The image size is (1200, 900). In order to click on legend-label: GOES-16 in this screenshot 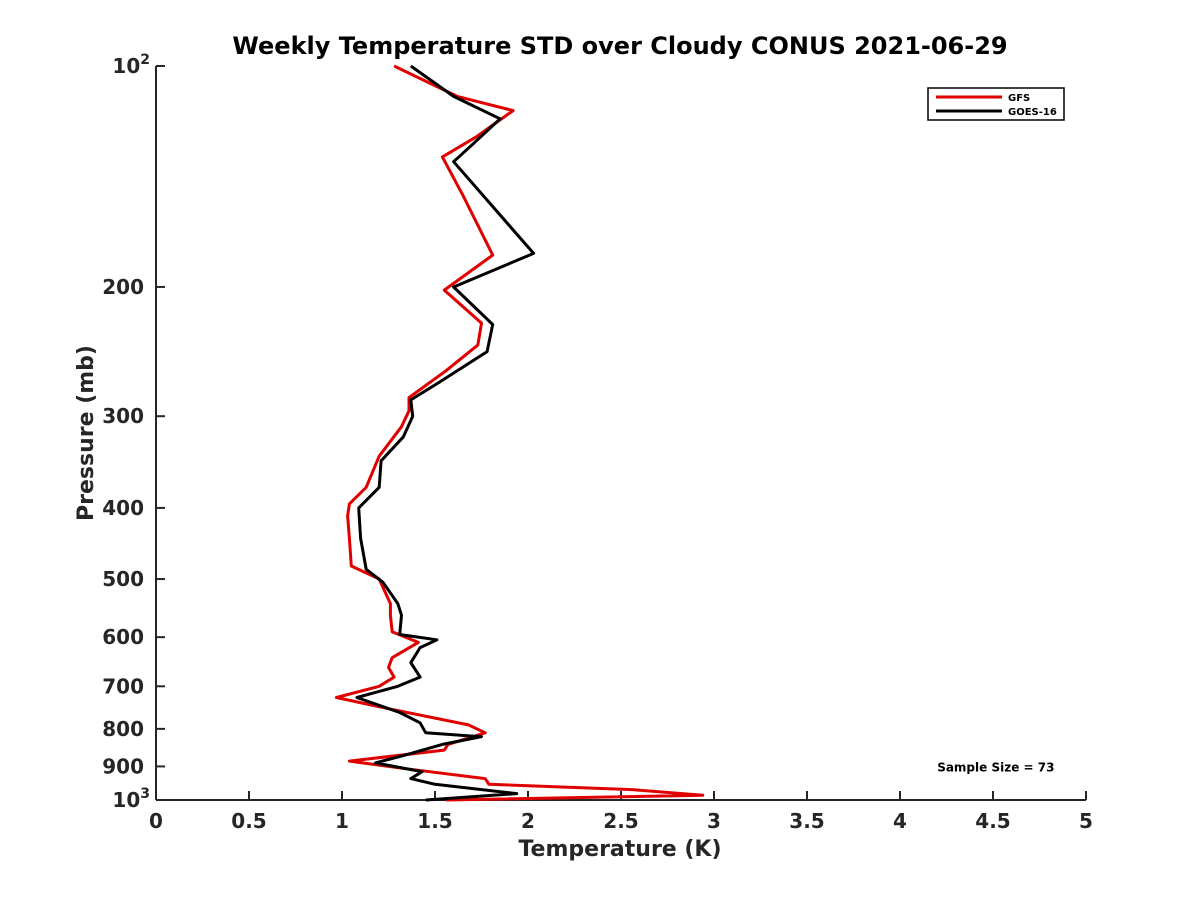, I will do `click(1032, 112)`.